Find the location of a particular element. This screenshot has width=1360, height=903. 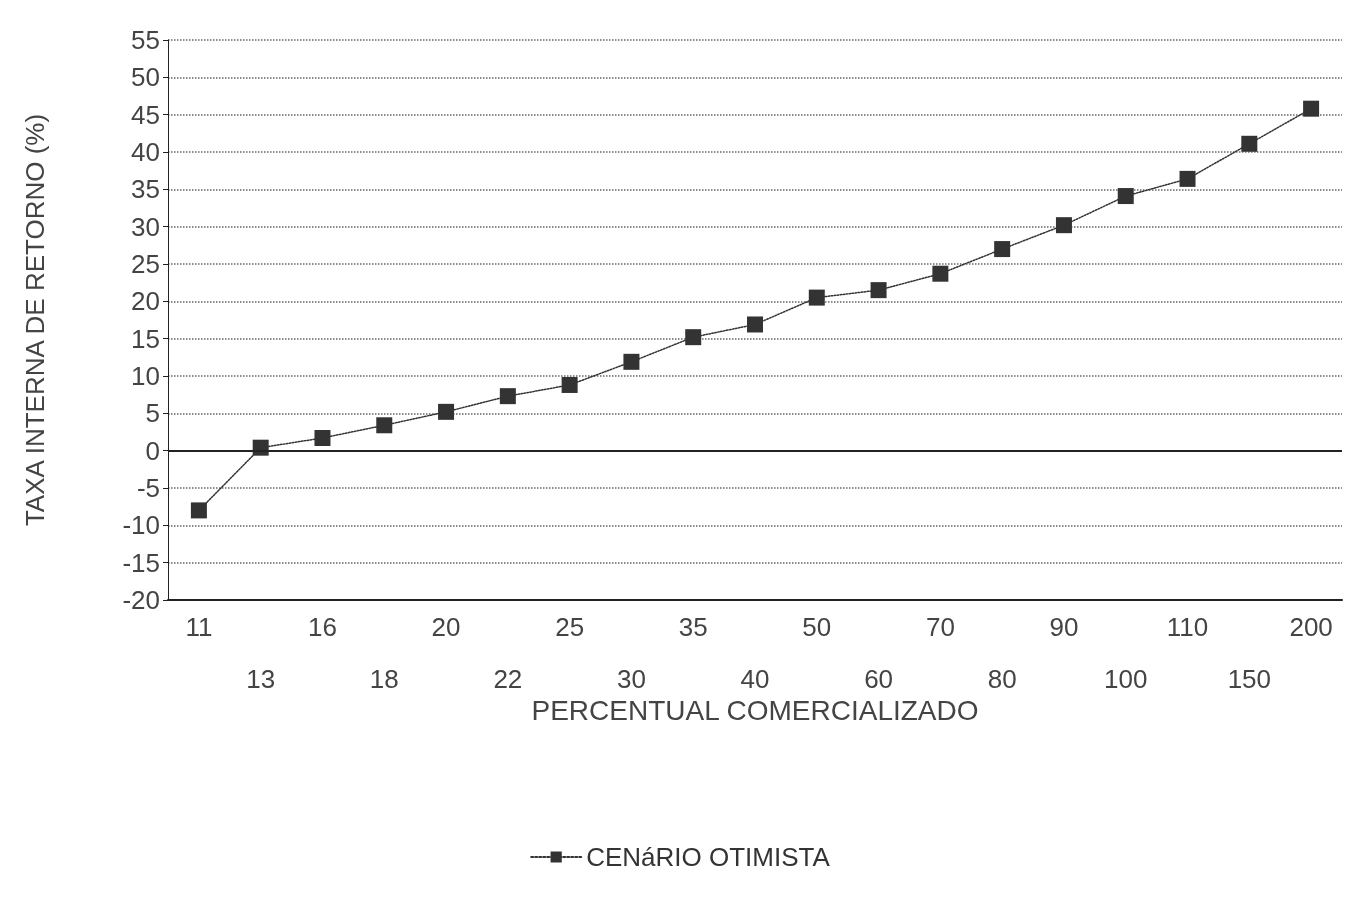

y-tick-label: 35 is located at coordinates (145, 189).